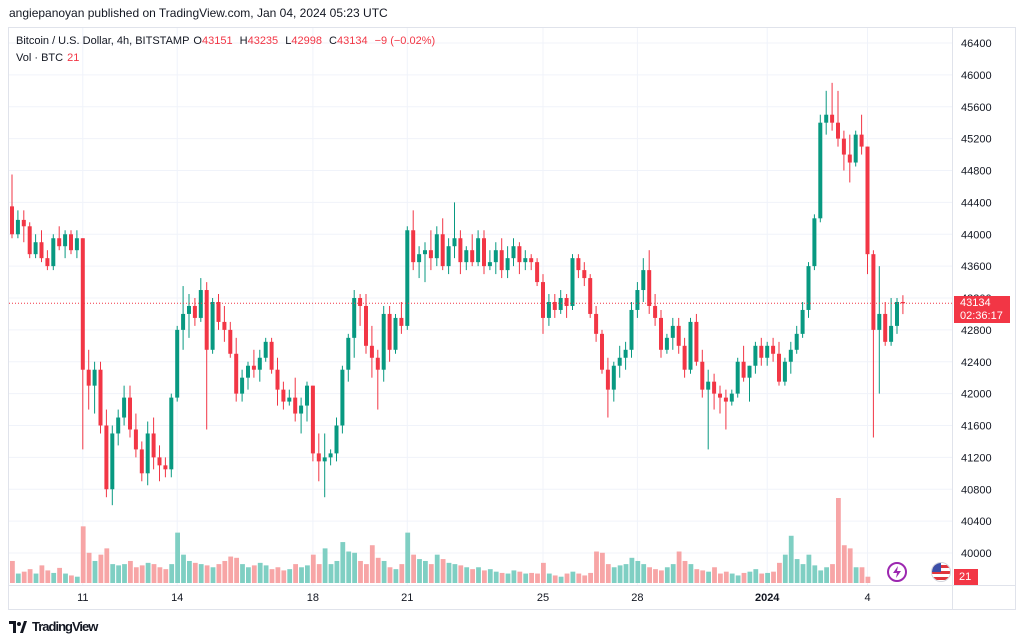 Image resolution: width=1024 pixels, height=643 pixels. Describe the element at coordinates (976, 203) in the screenshot. I see `y-tick-label: 44400` at that location.